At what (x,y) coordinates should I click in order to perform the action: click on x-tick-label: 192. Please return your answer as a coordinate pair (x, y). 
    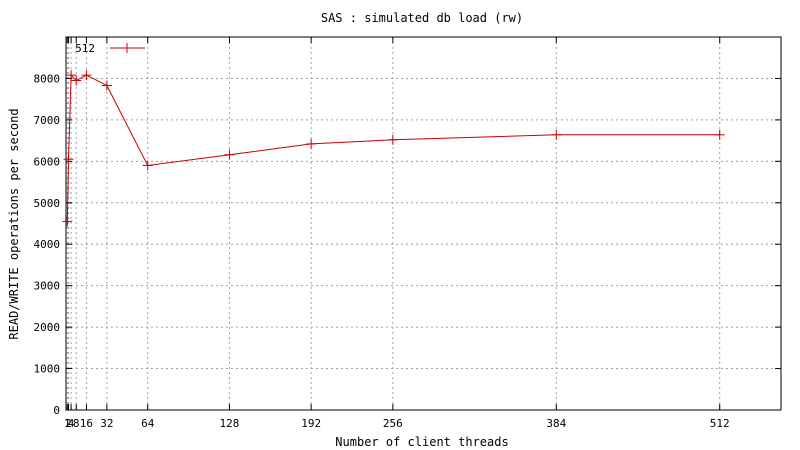
    Looking at the image, I should click on (311, 423).